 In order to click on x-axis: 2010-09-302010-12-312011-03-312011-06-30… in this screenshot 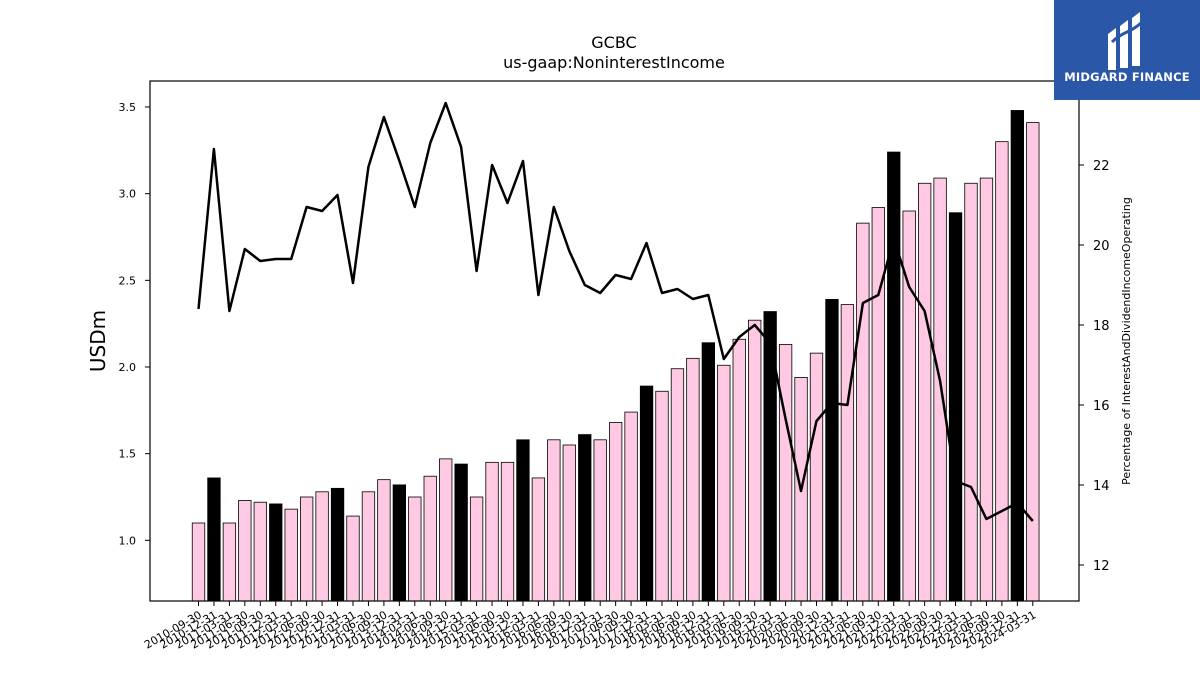, I will do `click(590, 626)`.